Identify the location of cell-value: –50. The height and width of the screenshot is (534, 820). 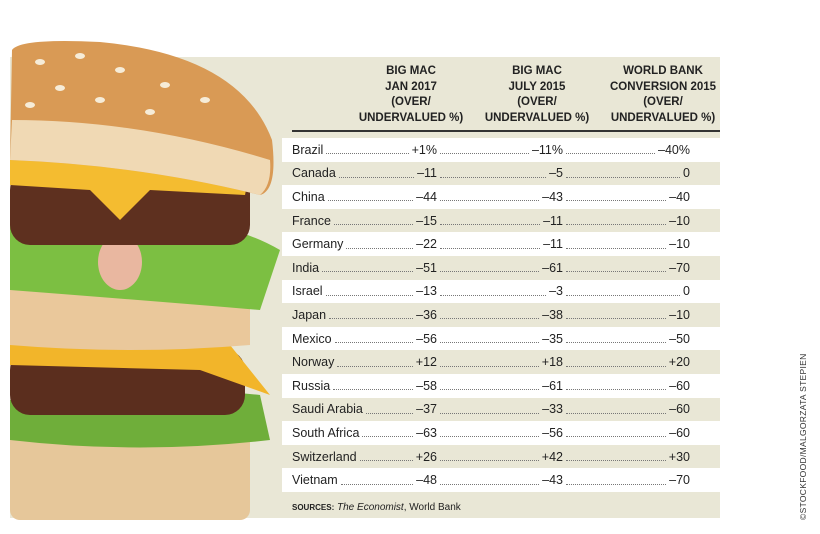
(679, 338).